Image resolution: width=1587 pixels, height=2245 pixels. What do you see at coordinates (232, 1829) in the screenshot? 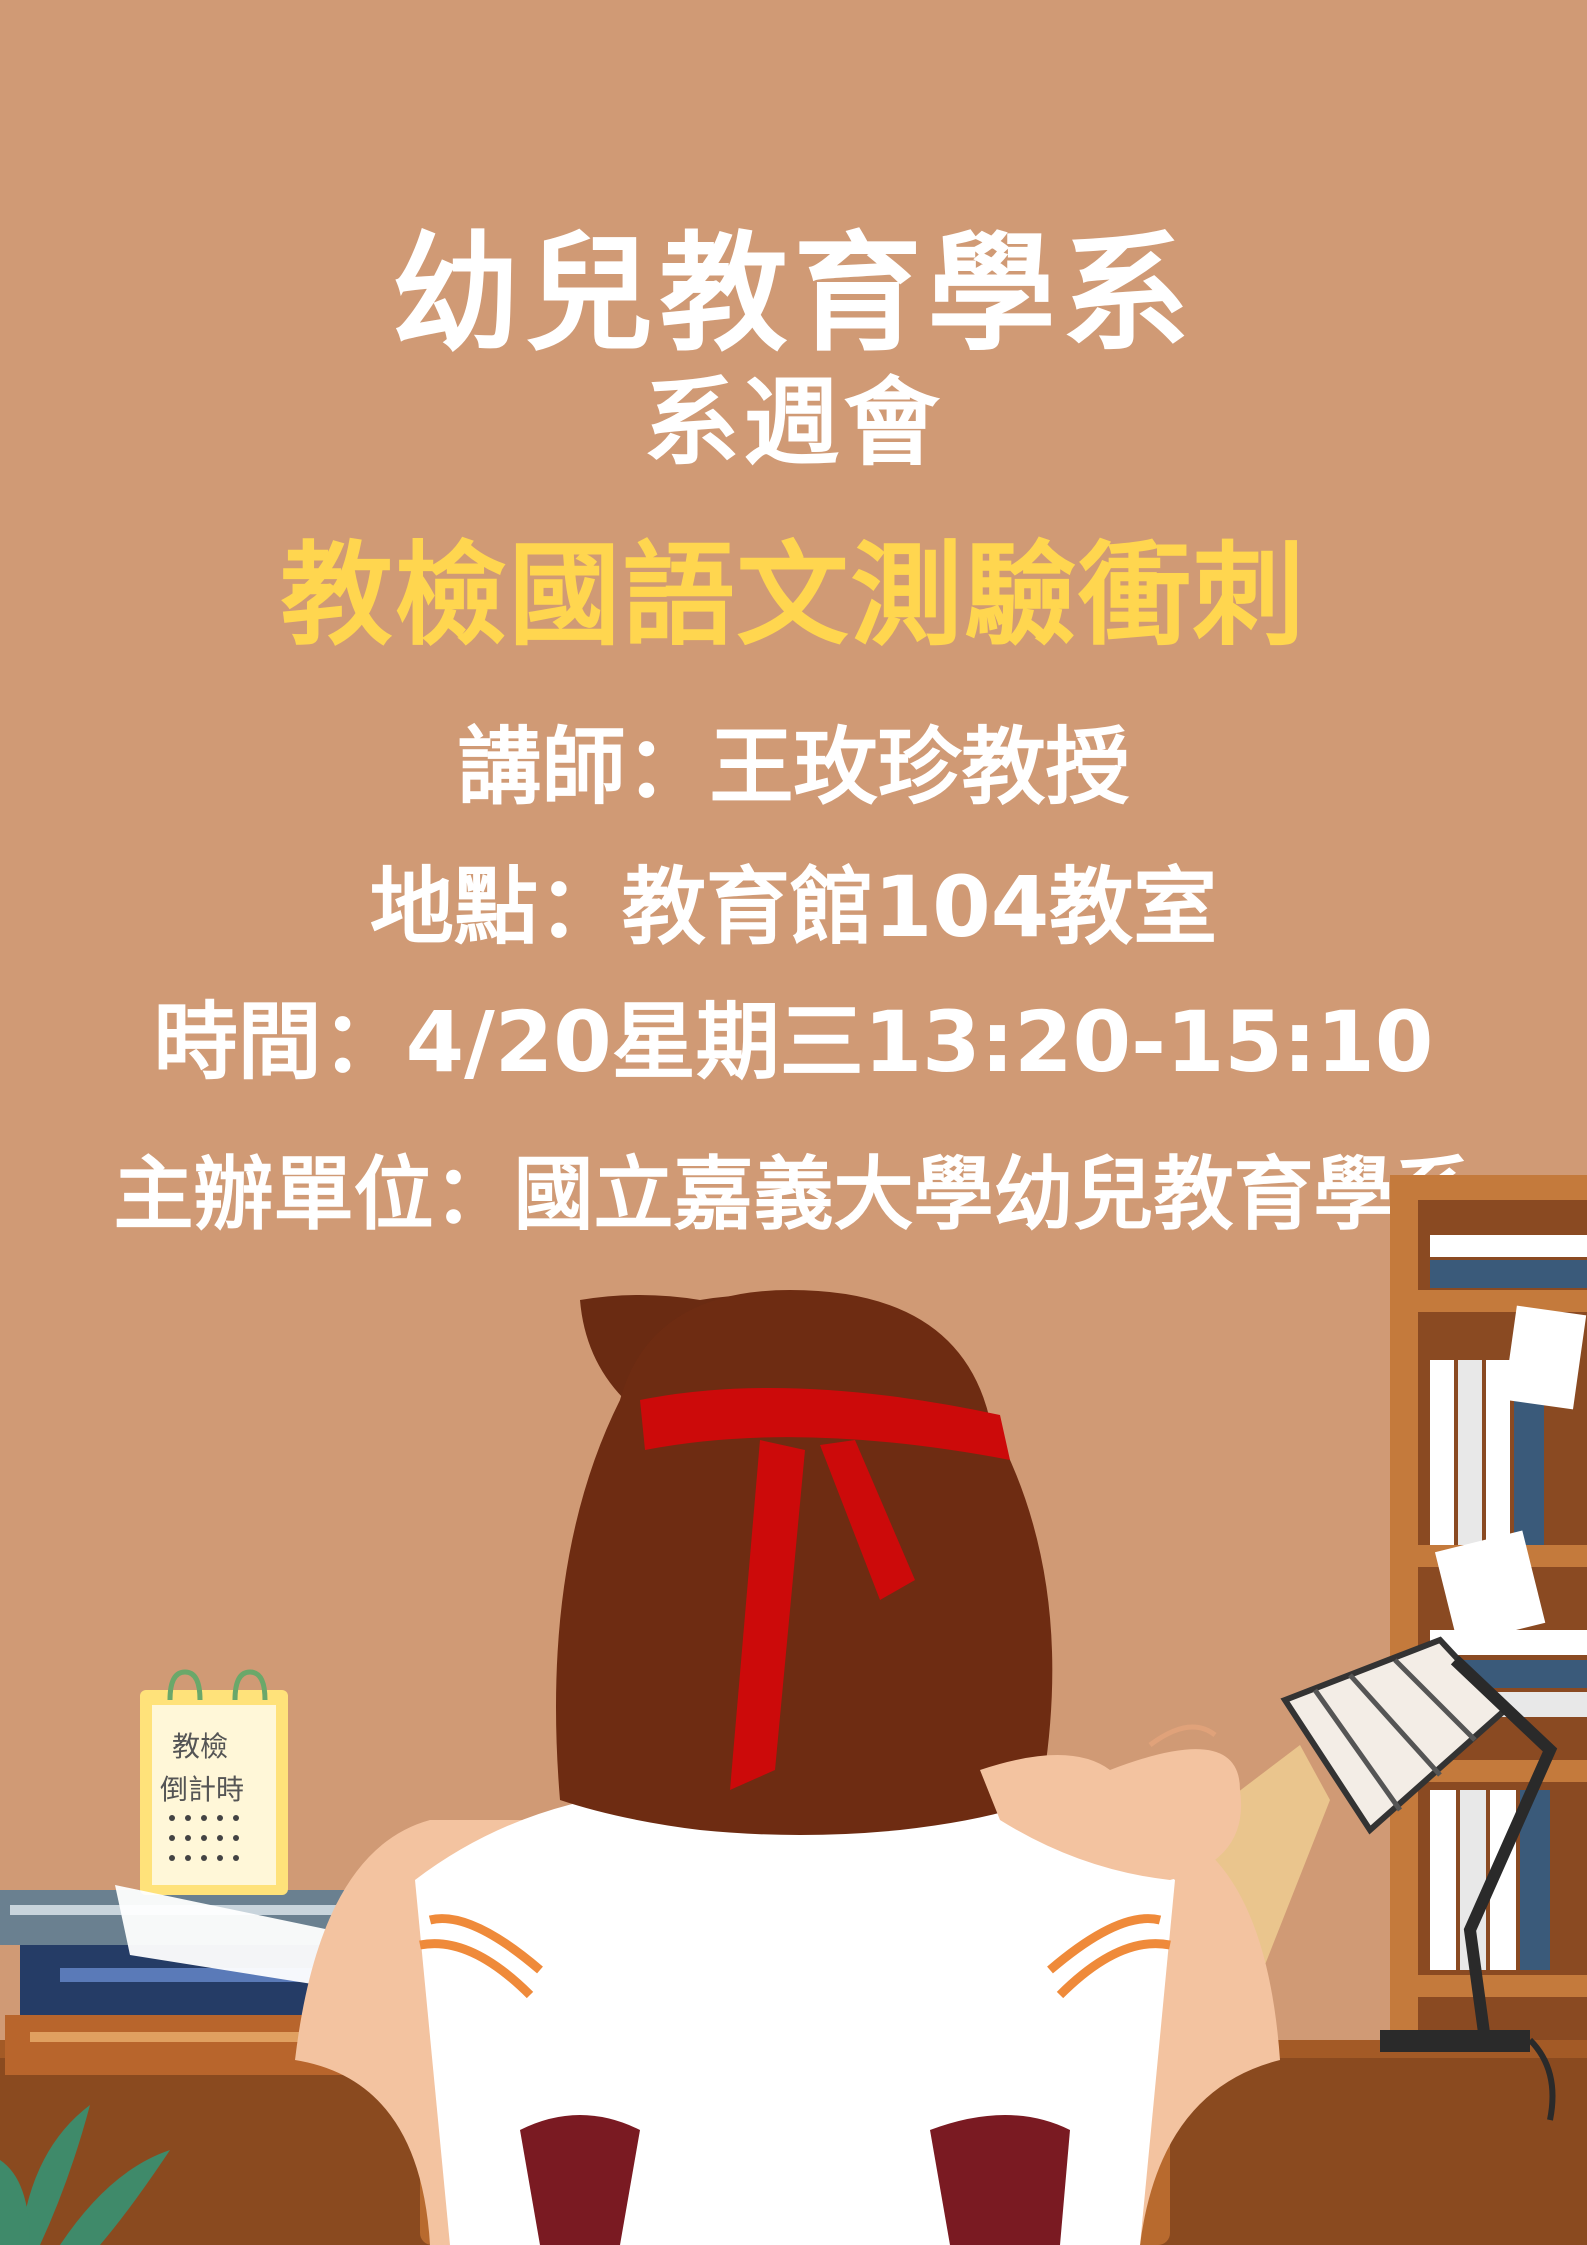
I see `countdown-calendar` at bounding box center [232, 1829].